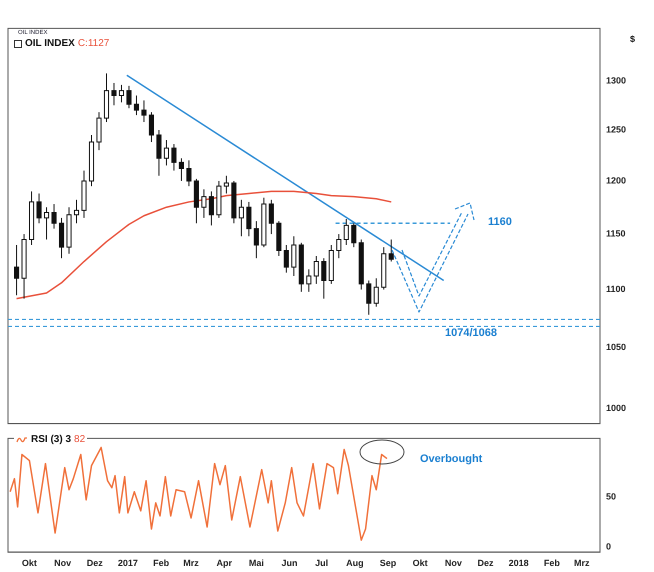  Describe the element at coordinates (611, 496) in the screenshot. I see `y-tick-label: 50` at that location.